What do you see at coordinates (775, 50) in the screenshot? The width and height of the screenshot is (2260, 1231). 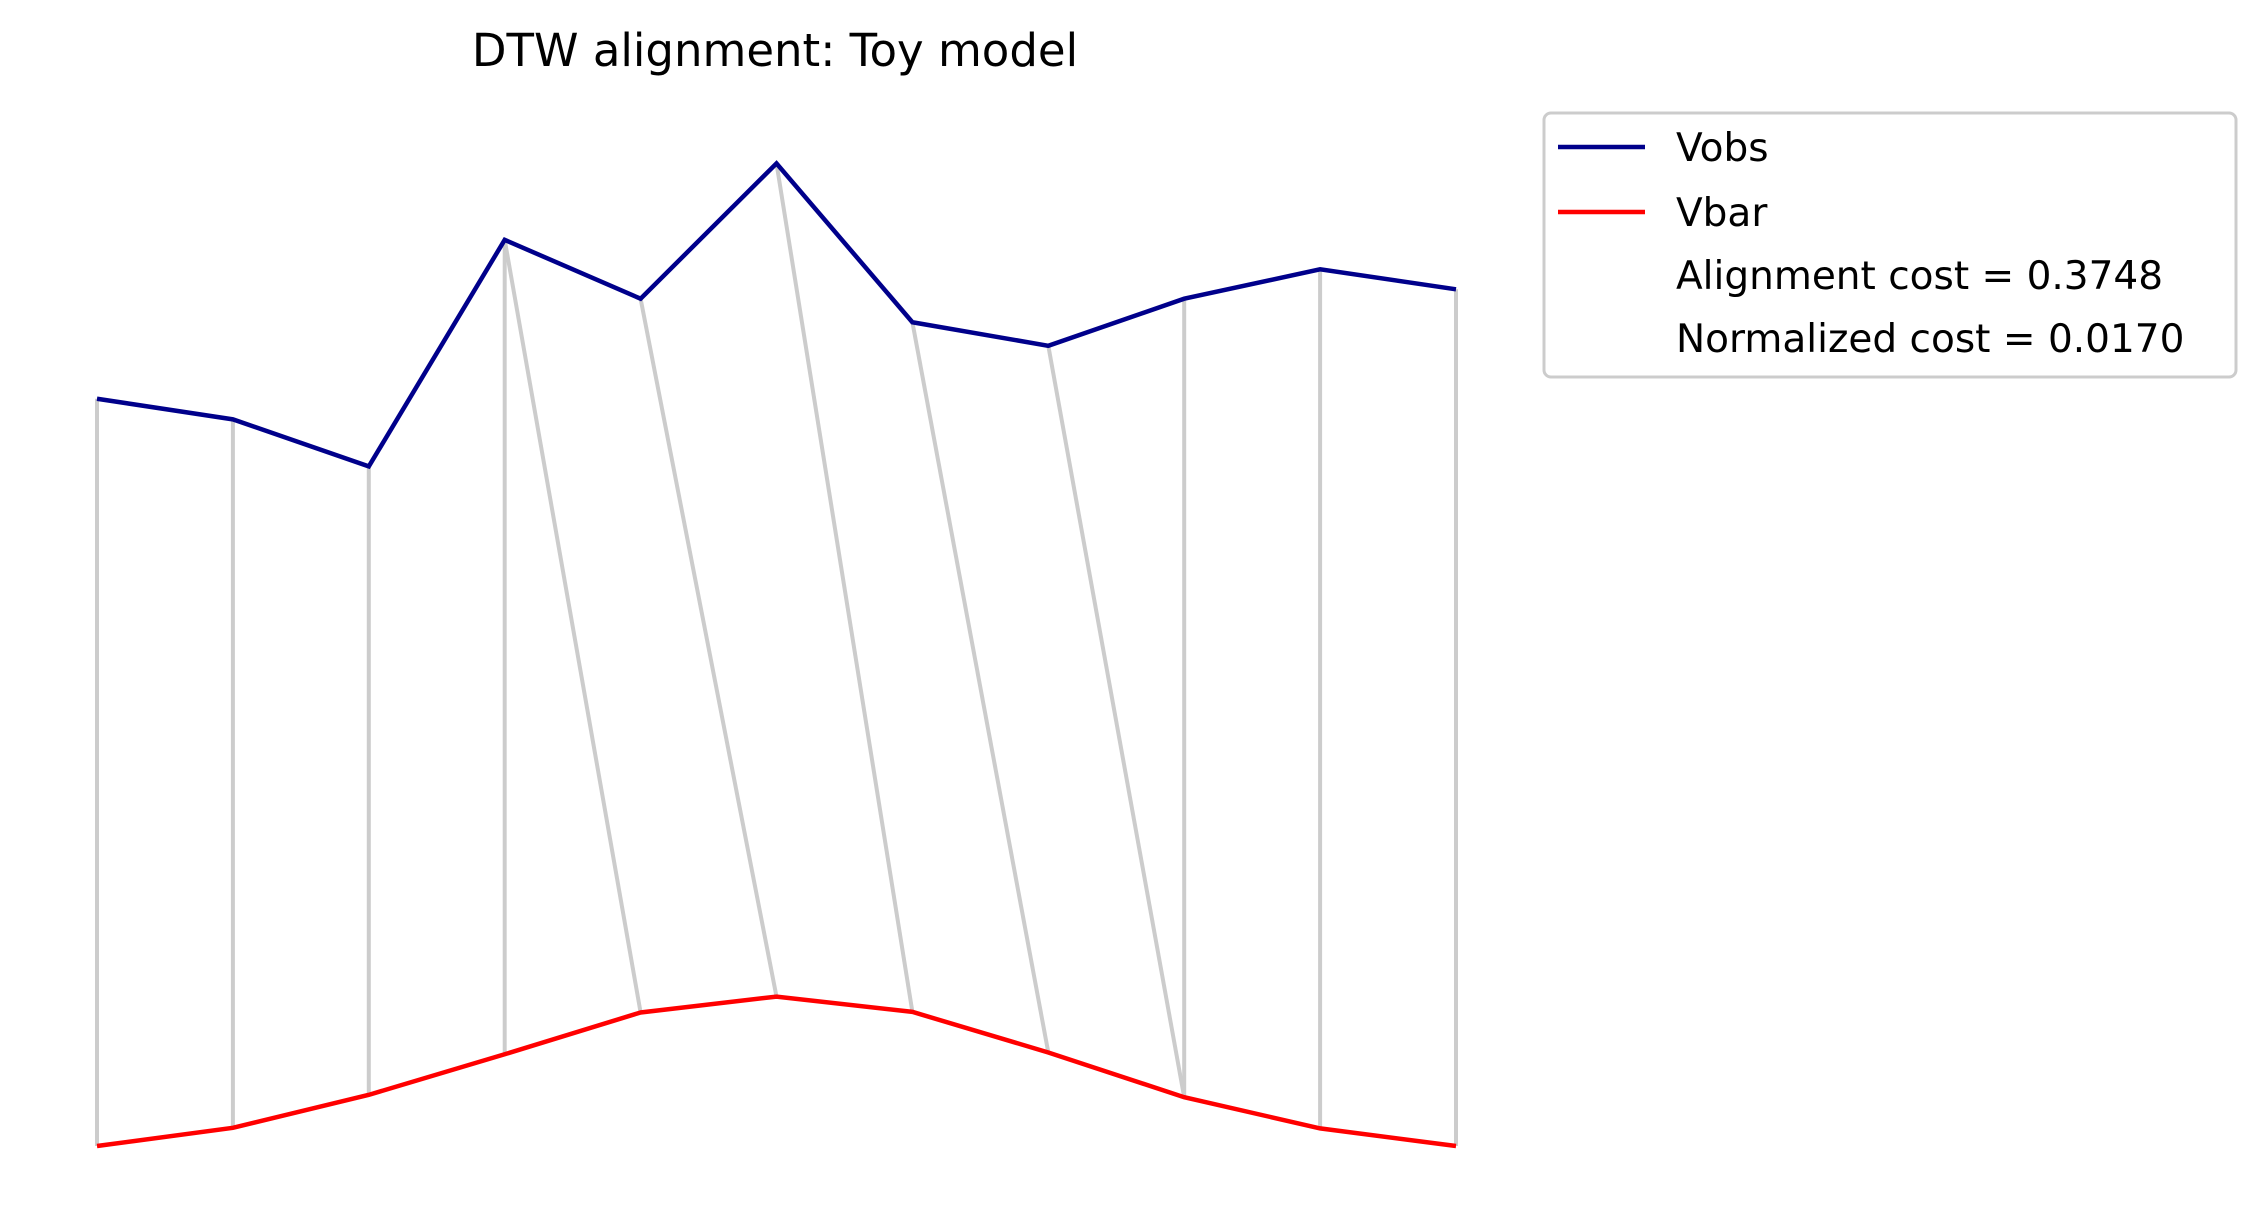 I see `chart-title: DTW alignment: Toy model` at bounding box center [775, 50].